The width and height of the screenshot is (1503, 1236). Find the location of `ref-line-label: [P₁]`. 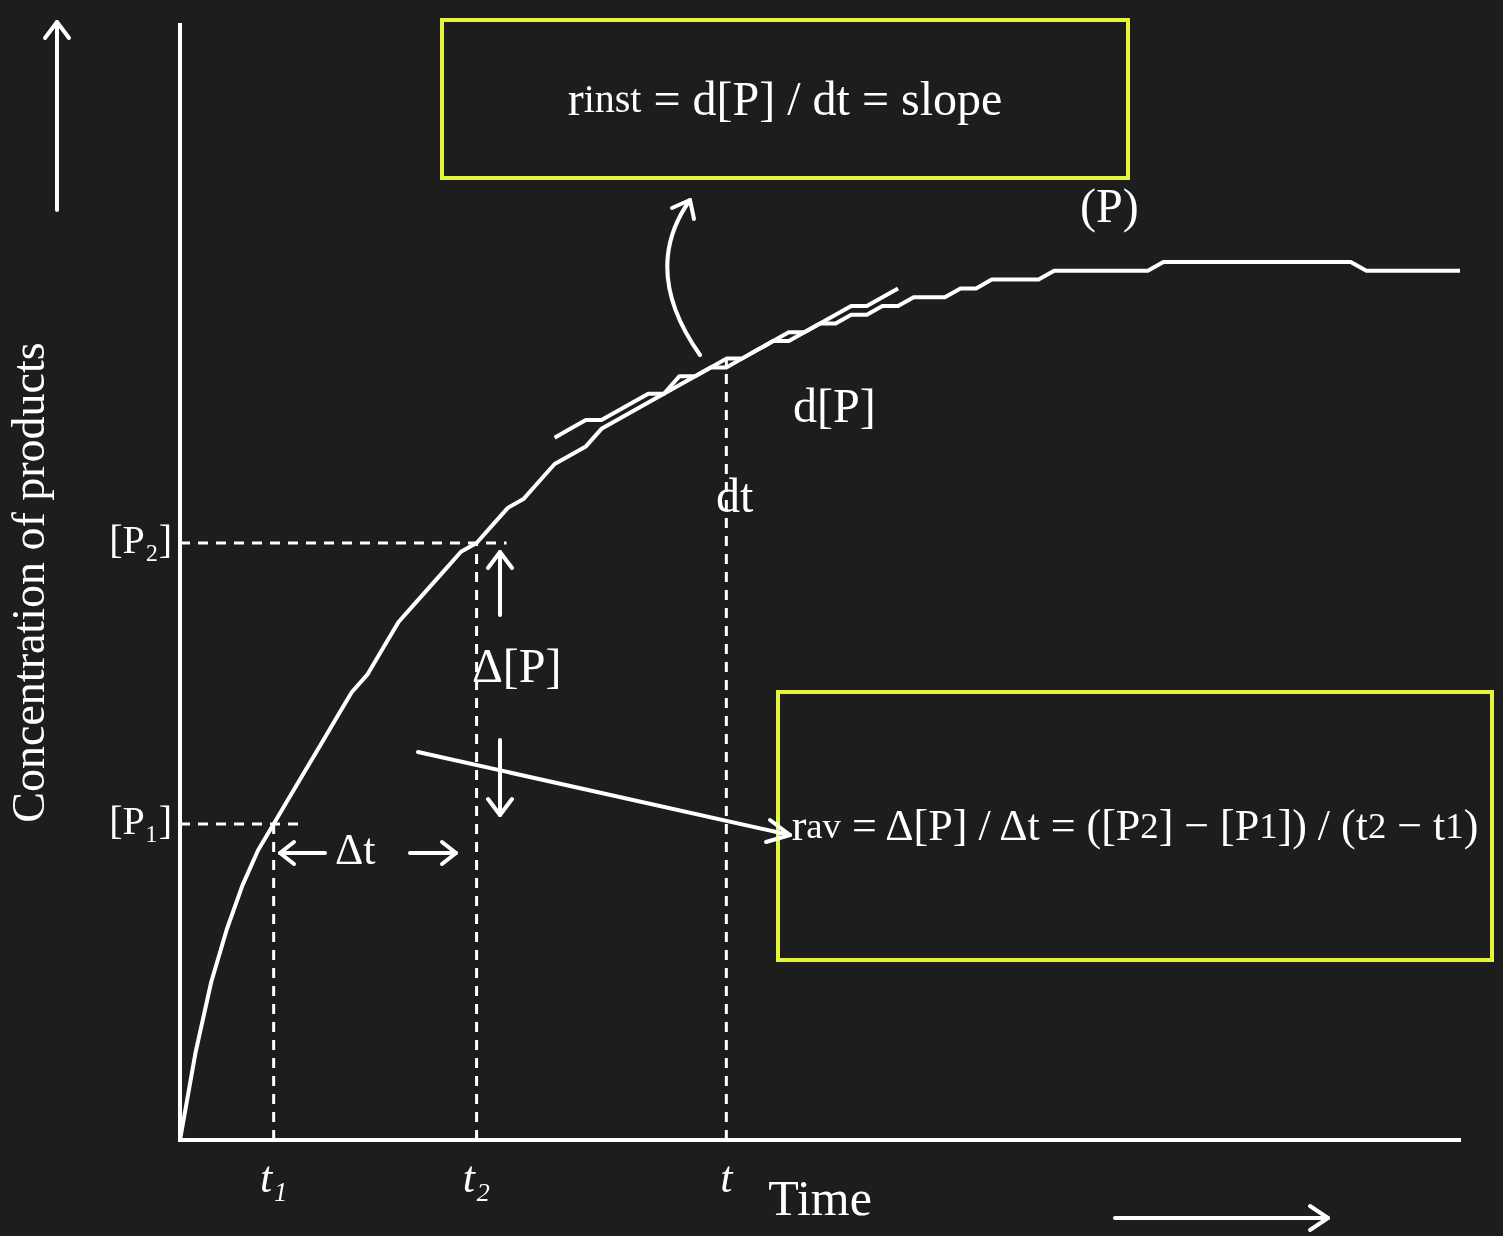

ref-line-label: [P₁] is located at coordinates (140, 821).